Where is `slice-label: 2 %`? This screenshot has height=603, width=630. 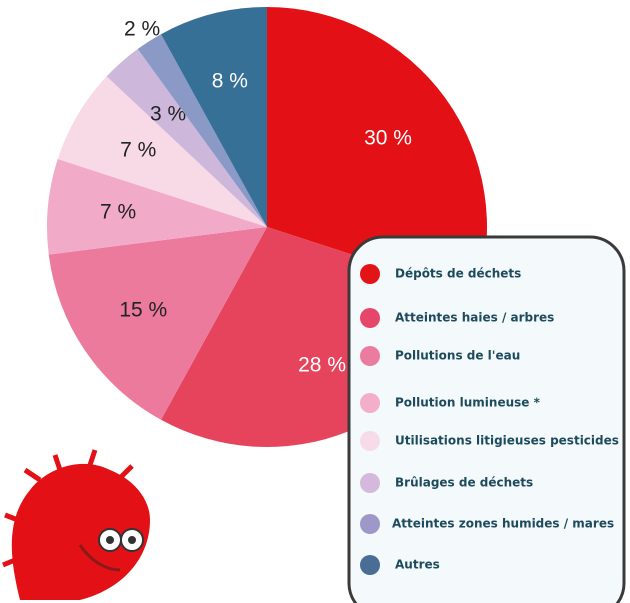 slice-label: 2 % is located at coordinates (142, 29).